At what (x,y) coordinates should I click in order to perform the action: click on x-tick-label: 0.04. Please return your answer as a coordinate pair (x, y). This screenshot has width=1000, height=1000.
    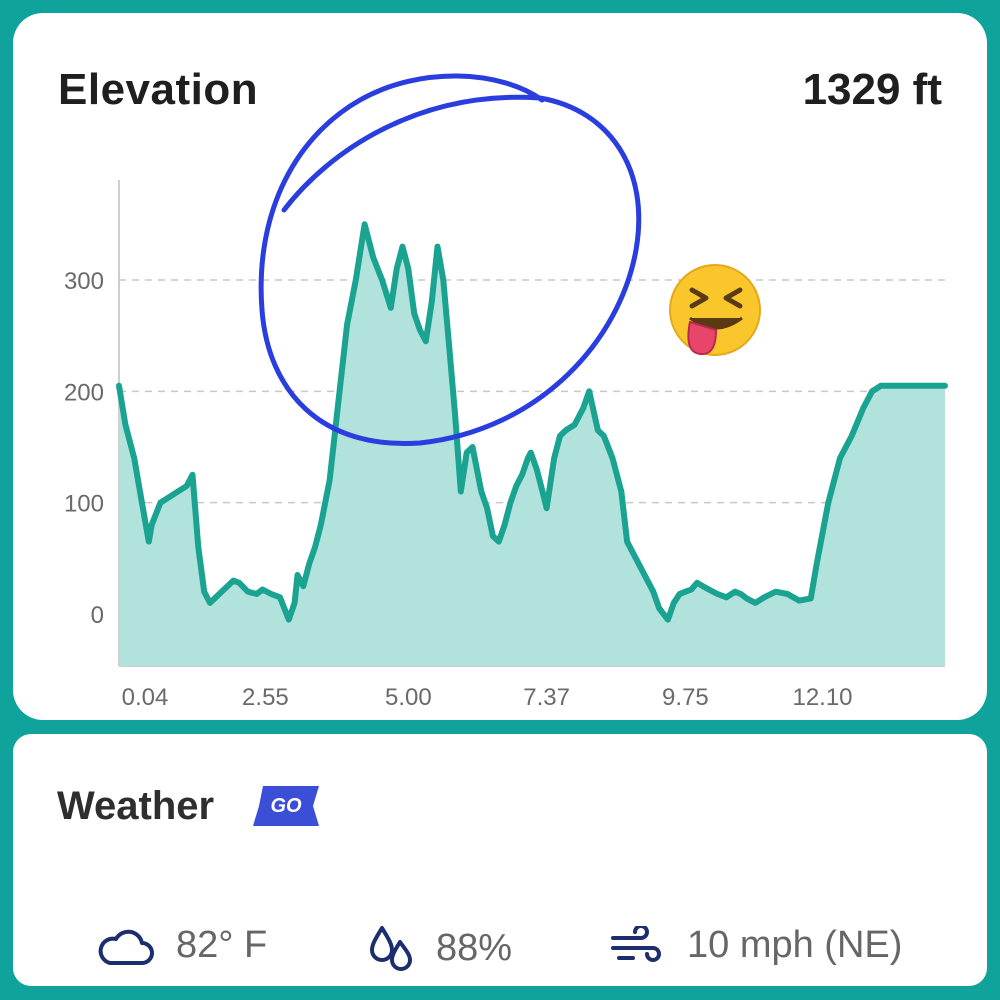
    Looking at the image, I should click on (145, 697).